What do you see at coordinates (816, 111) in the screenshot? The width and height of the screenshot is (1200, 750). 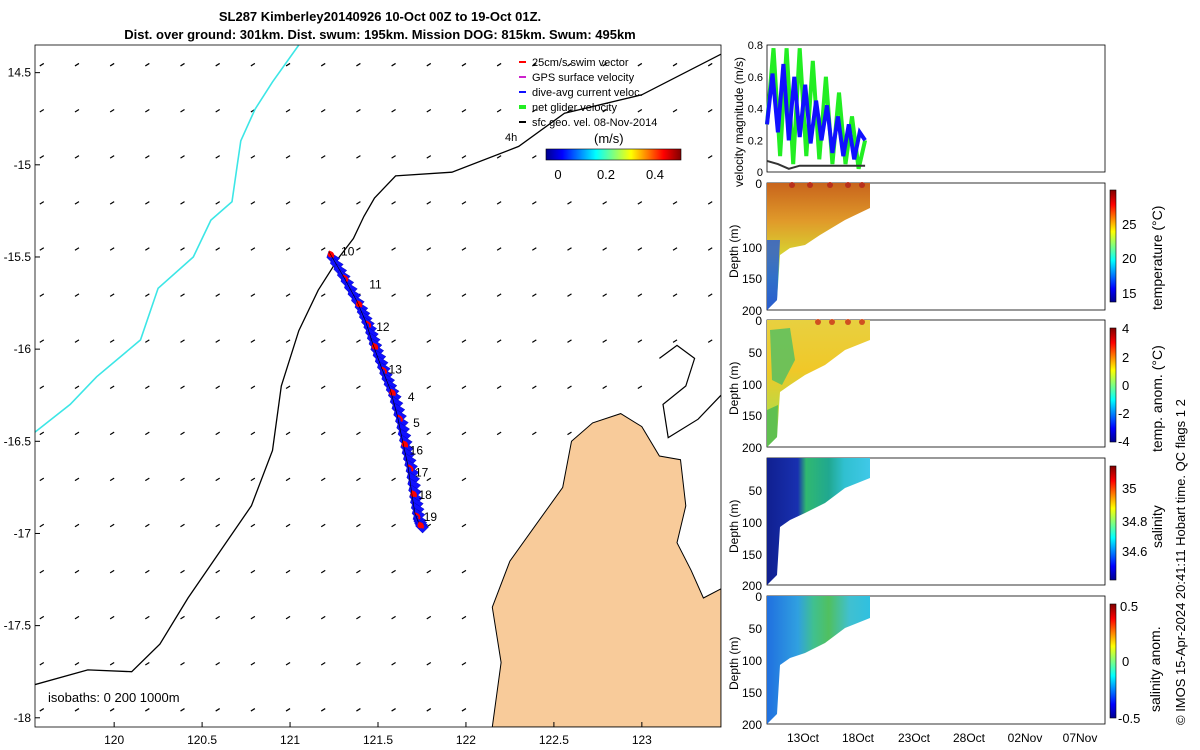 I see `velocity-series-line` at bounding box center [816, 111].